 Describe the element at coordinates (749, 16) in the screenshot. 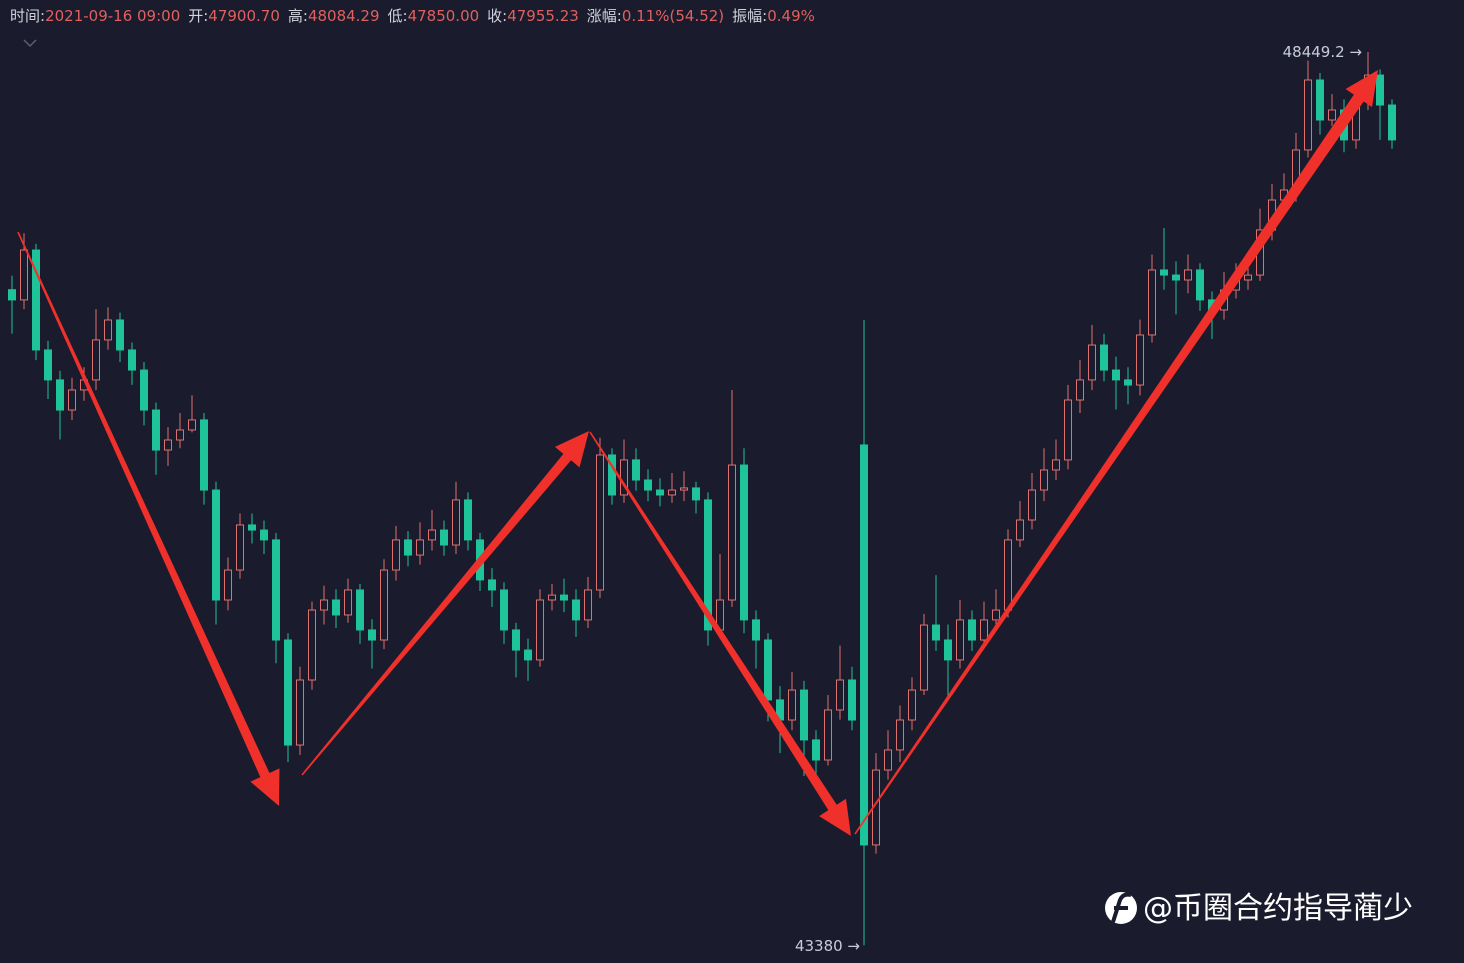

I see `header-label: 振幅:` at that location.